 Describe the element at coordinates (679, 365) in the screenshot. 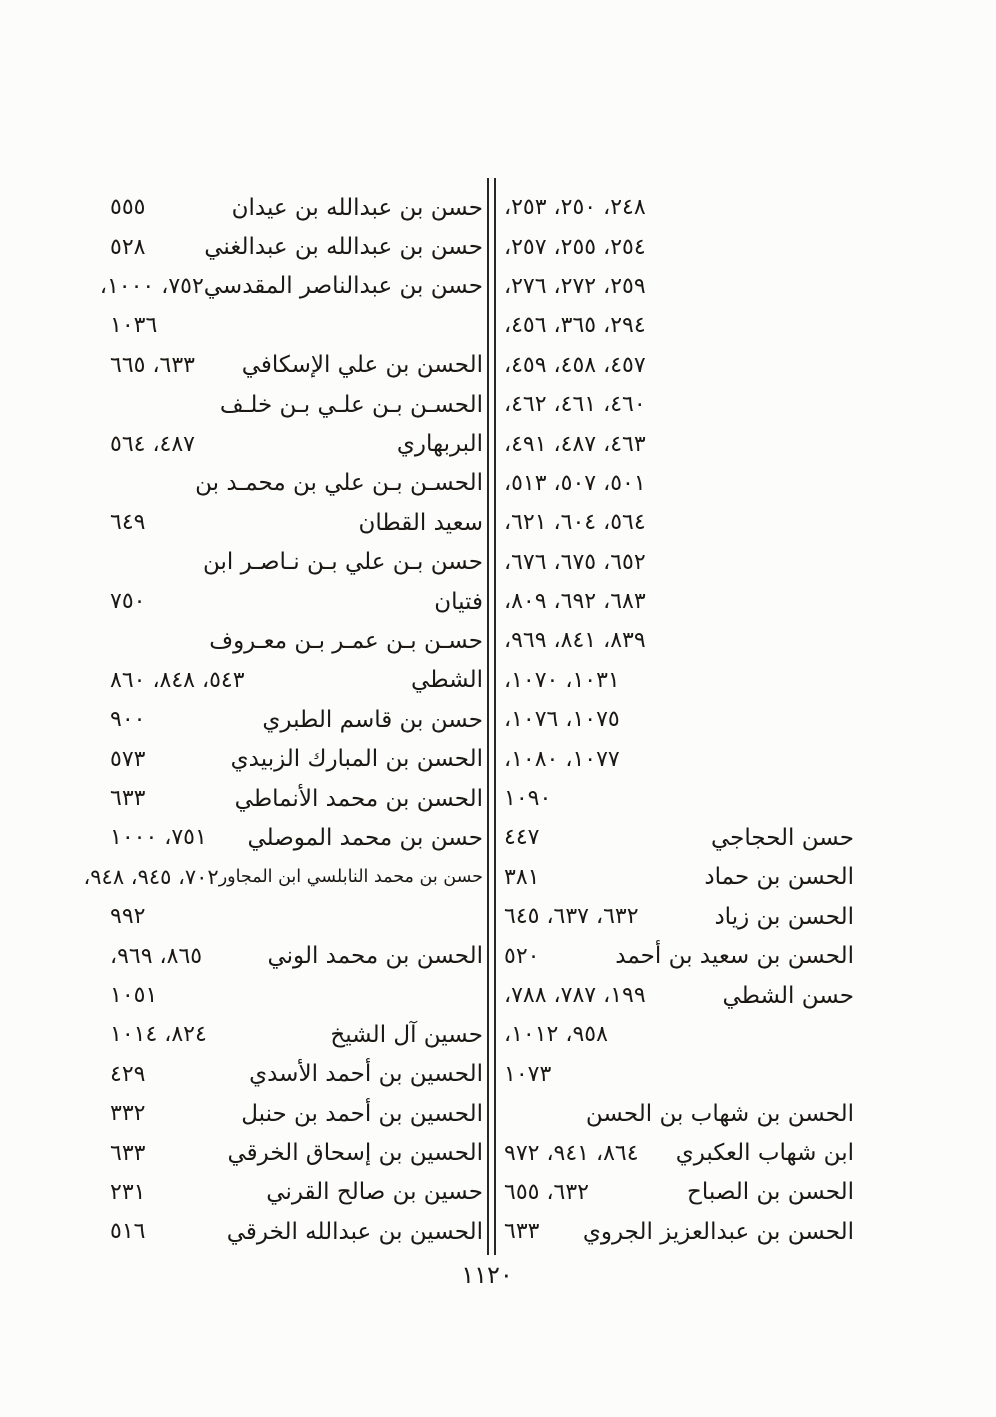

I see `index-entry-line: ٤٥٧، ٤٥٨، ٤٥٩،` at that location.